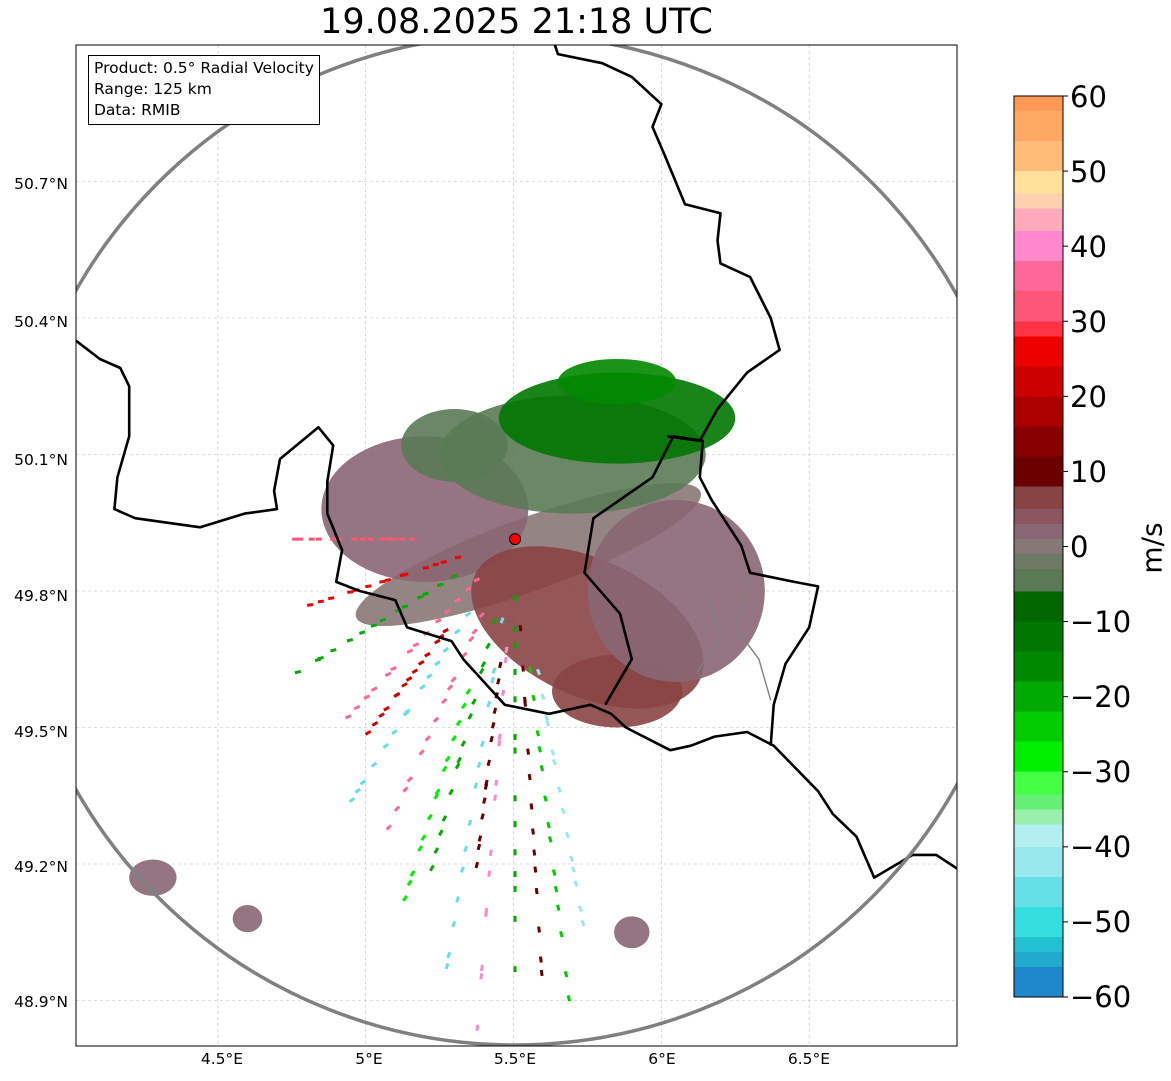 The image size is (1171, 1081). What do you see at coordinates (709, 632) in the screenshot?
I see `regional-border` at bounding box center [709, 632].